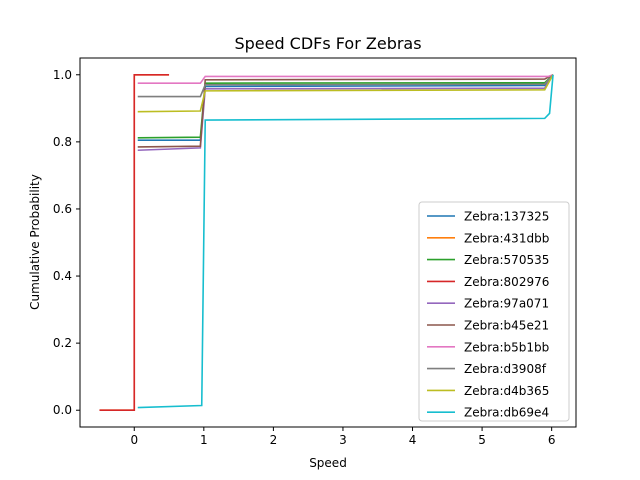 The image size is (640, 480). Describe the element at coordinates (506, 304) in the screenshot. I see `legend-entry-label: Zebra:97a071` at that location.